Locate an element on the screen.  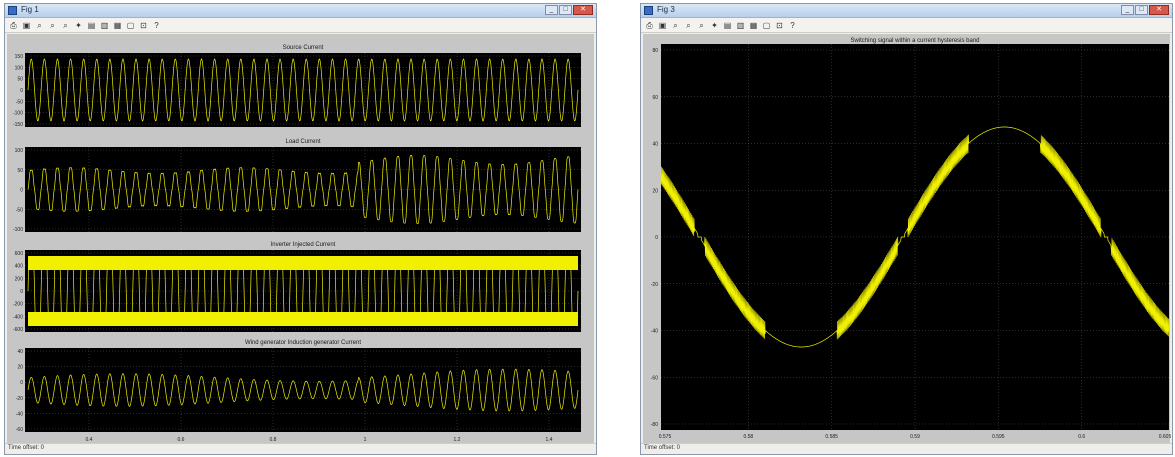
scope-axes: Source Current 150 100 50 0 -50 -100 -150 is located at coordinates (297, 86).